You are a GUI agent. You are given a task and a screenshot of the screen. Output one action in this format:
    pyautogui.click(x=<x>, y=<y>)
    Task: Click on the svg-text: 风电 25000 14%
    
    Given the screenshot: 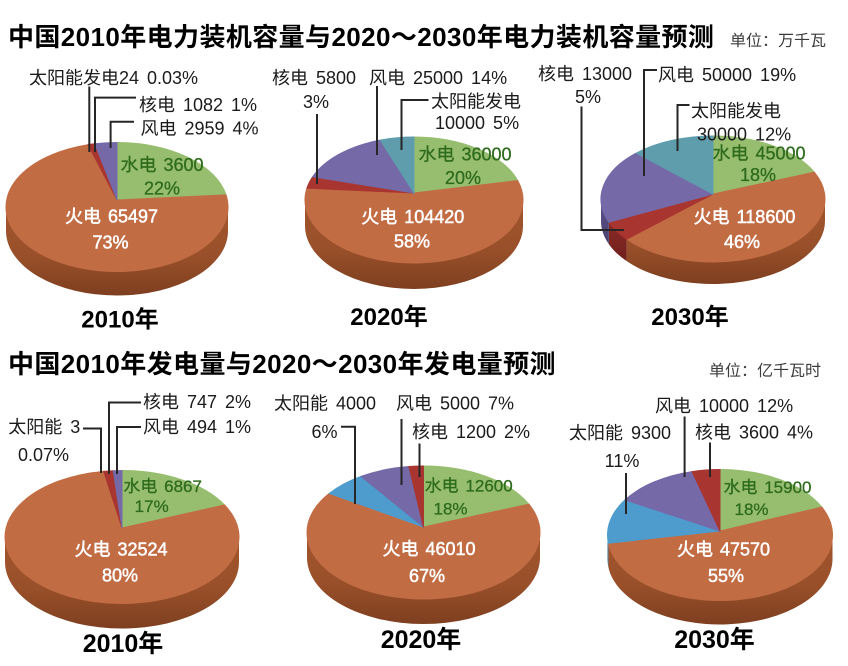 What is the action you would take?
    pyautogui.click(x=438, y=78)
    